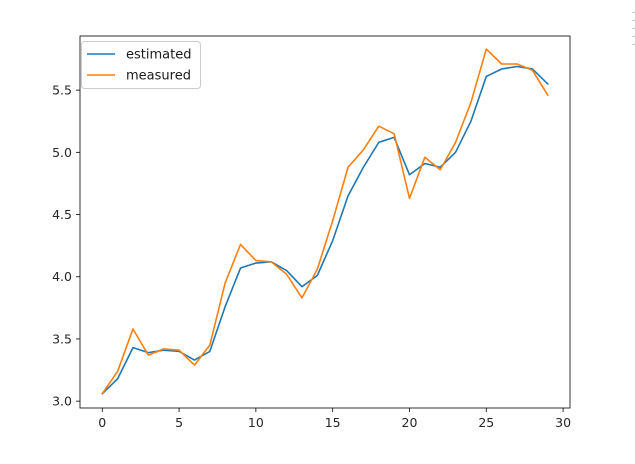 The width and height of the screenshot is (635, 464). I want to click on legend-label-measured: measured, so click(158, 76).